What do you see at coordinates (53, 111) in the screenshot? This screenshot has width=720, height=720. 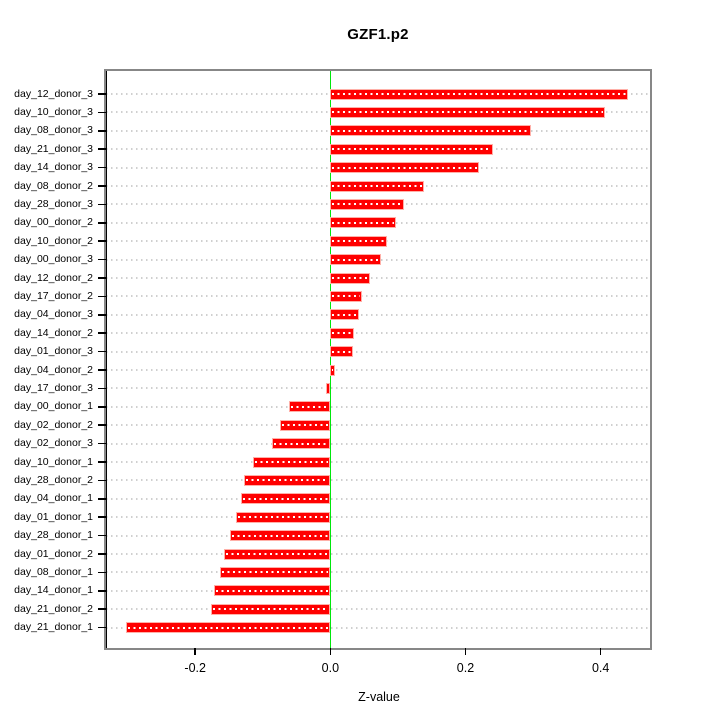 I see `y-category-label: day_10_donor_3` at bounding box center [53, 111].